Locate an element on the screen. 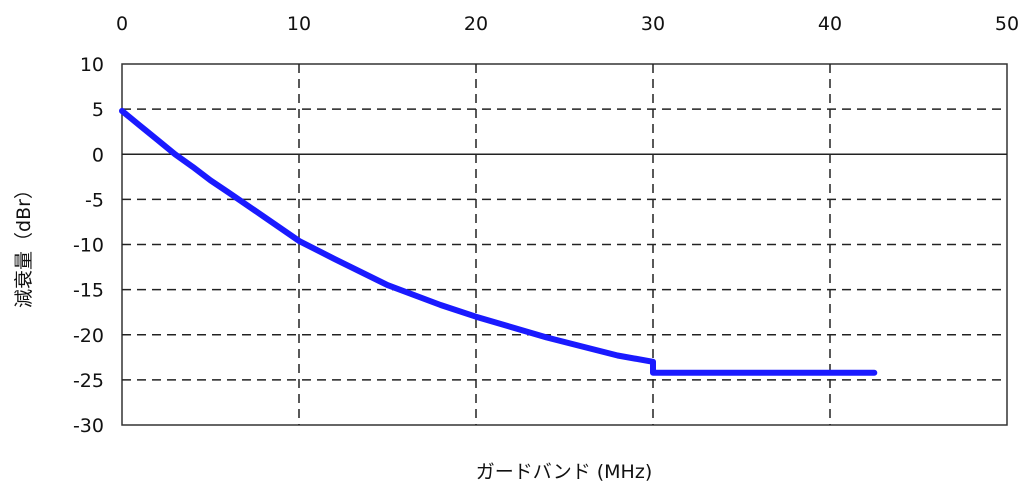  y-tick-label: -20 is located at coordinates (88, 336).